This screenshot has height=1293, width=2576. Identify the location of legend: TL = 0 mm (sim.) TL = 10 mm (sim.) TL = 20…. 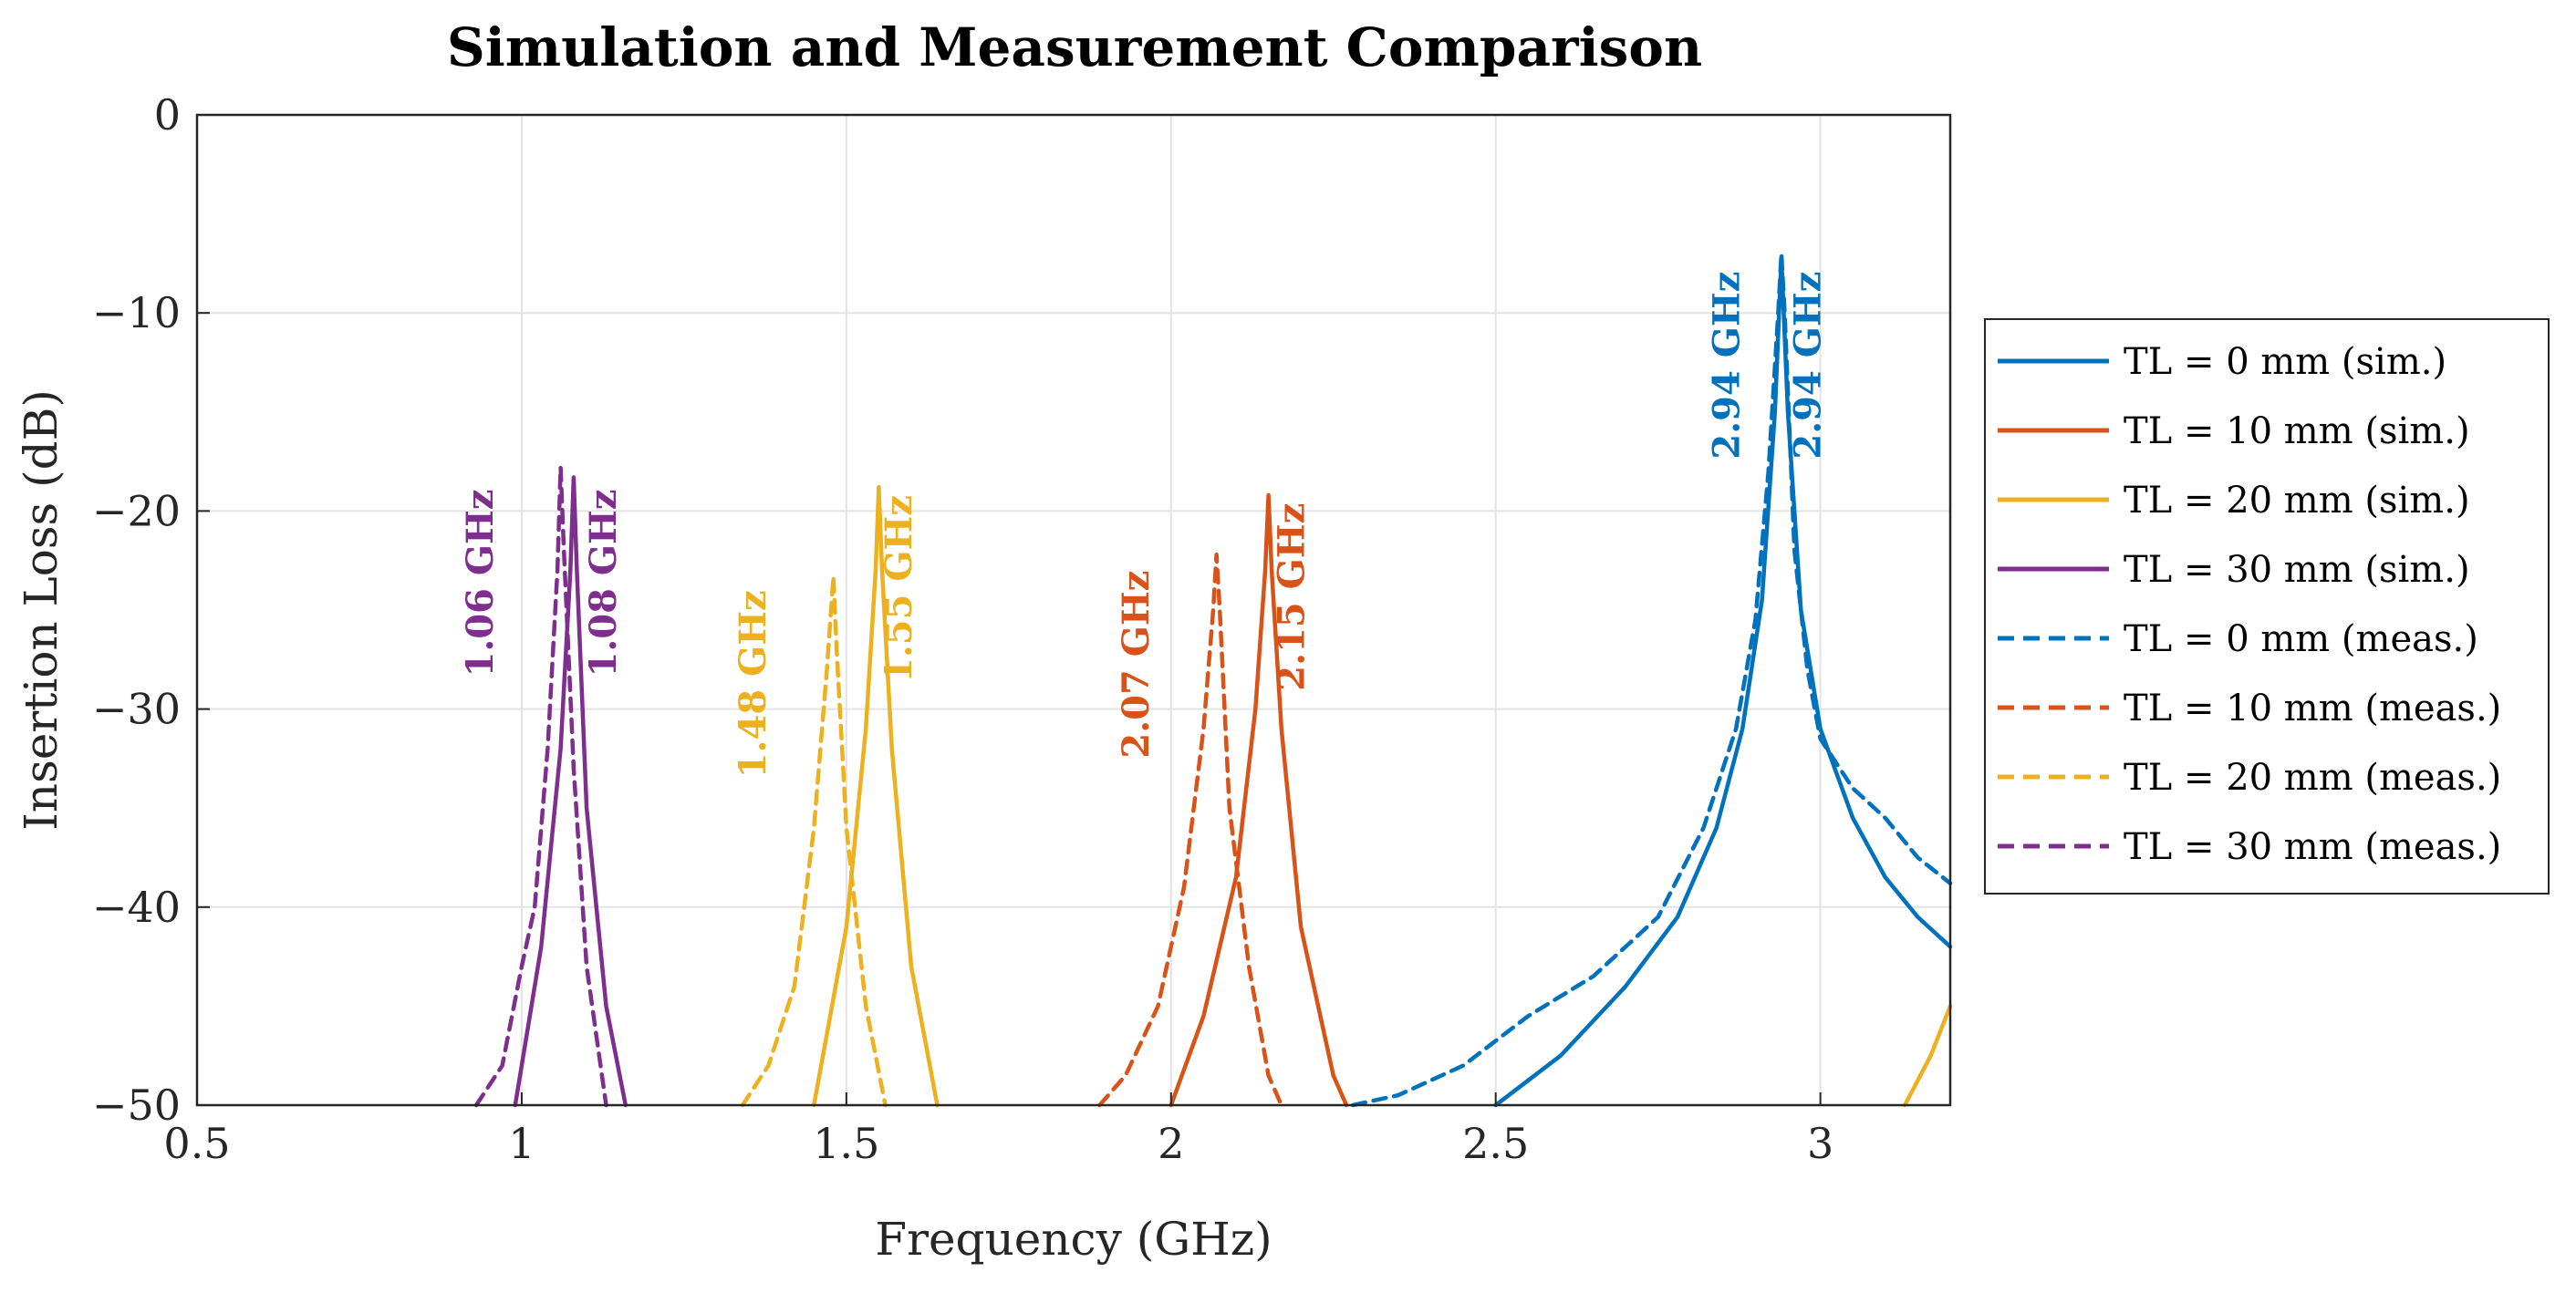
(2267, 606).